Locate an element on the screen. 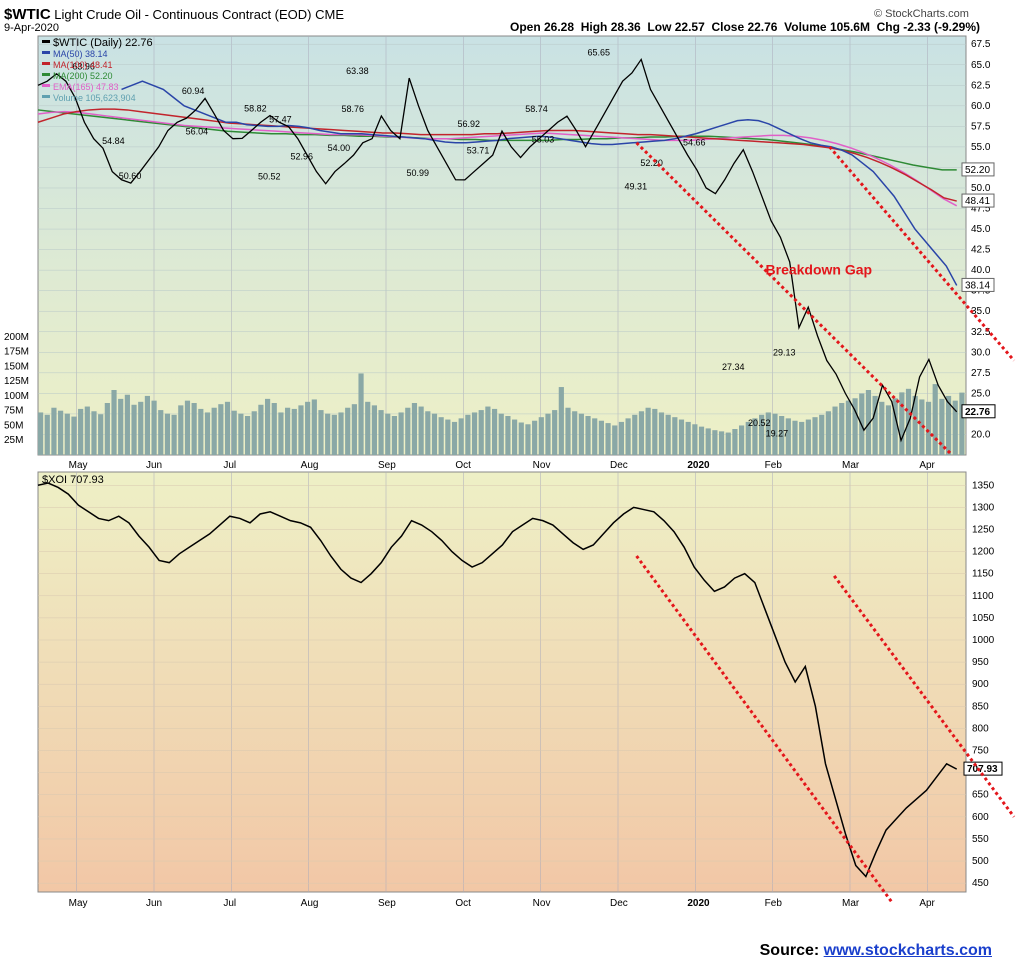  legend-entry: MA(50) 38.14 is located at coordinates (80, 54).